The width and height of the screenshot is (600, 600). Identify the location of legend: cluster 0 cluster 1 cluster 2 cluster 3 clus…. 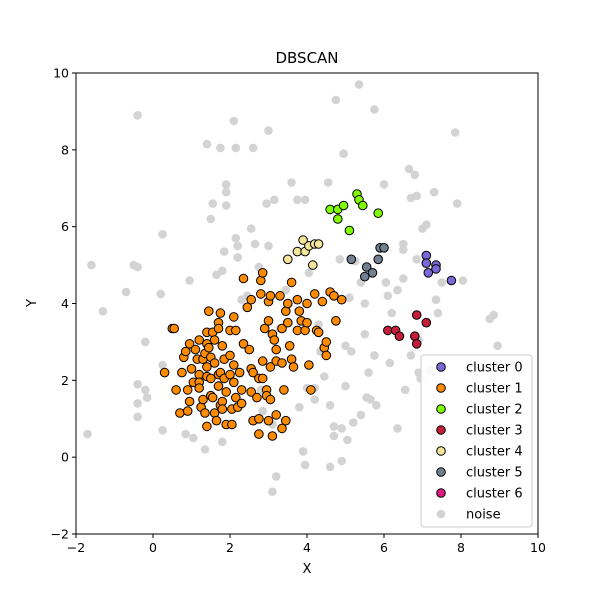
(476, 441).